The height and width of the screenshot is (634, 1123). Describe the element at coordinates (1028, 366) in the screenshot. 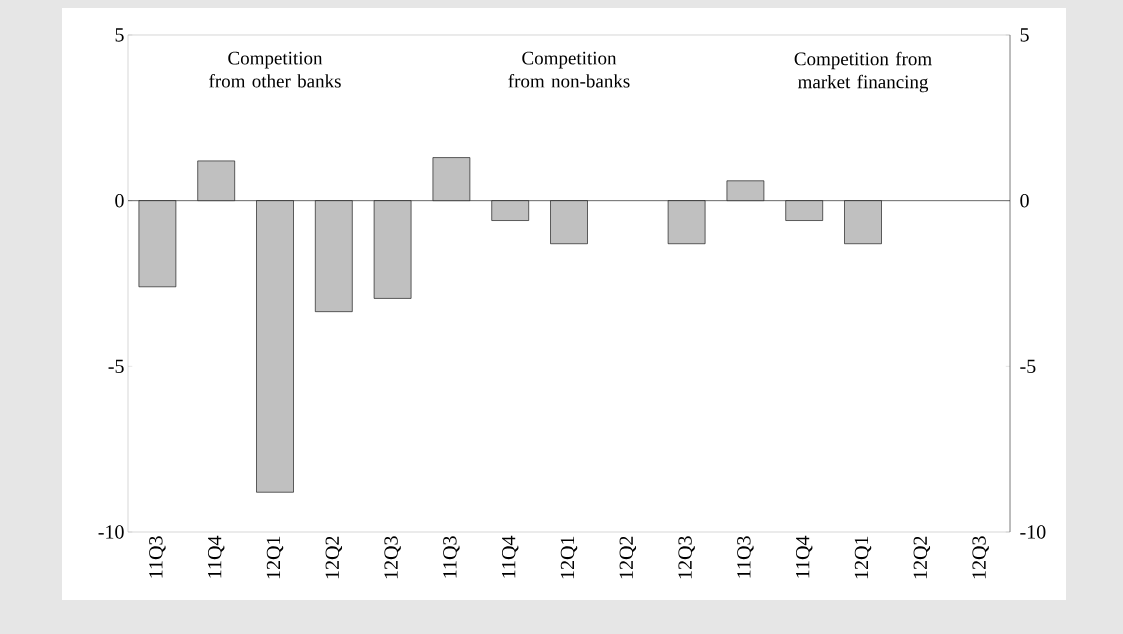

I see `y2-tick-label: -5` at that location.